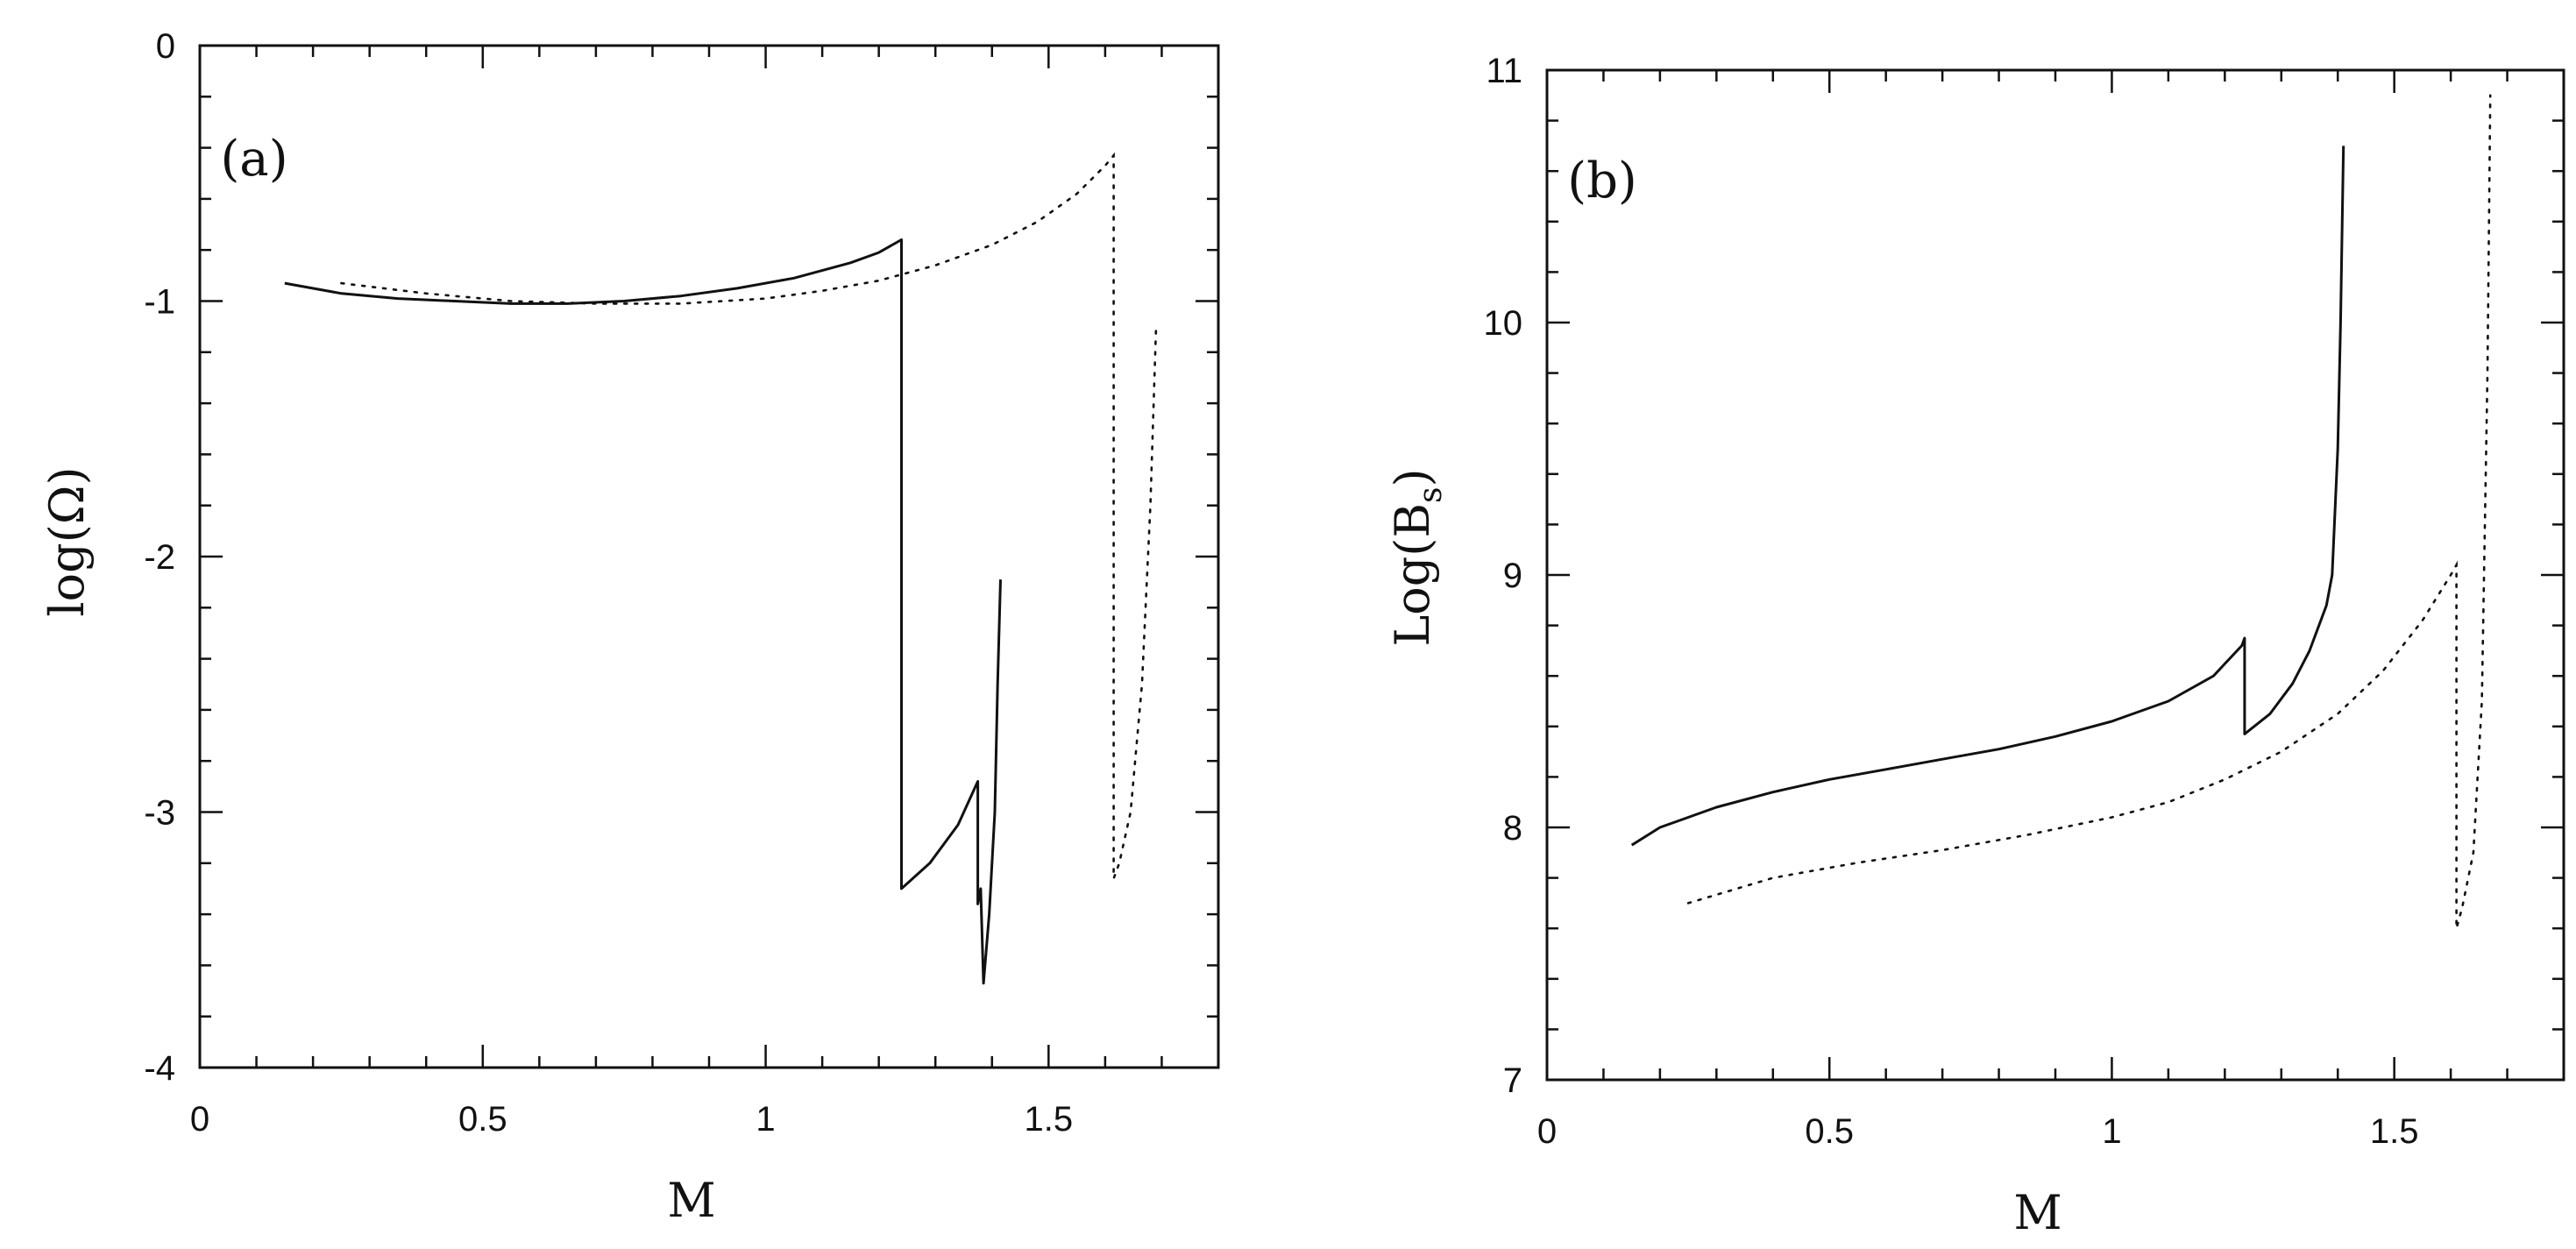 The width and height of the screenshot is (2576, 1249). I want to click on chart0-y-tick-label: 0, so click(165, 46).